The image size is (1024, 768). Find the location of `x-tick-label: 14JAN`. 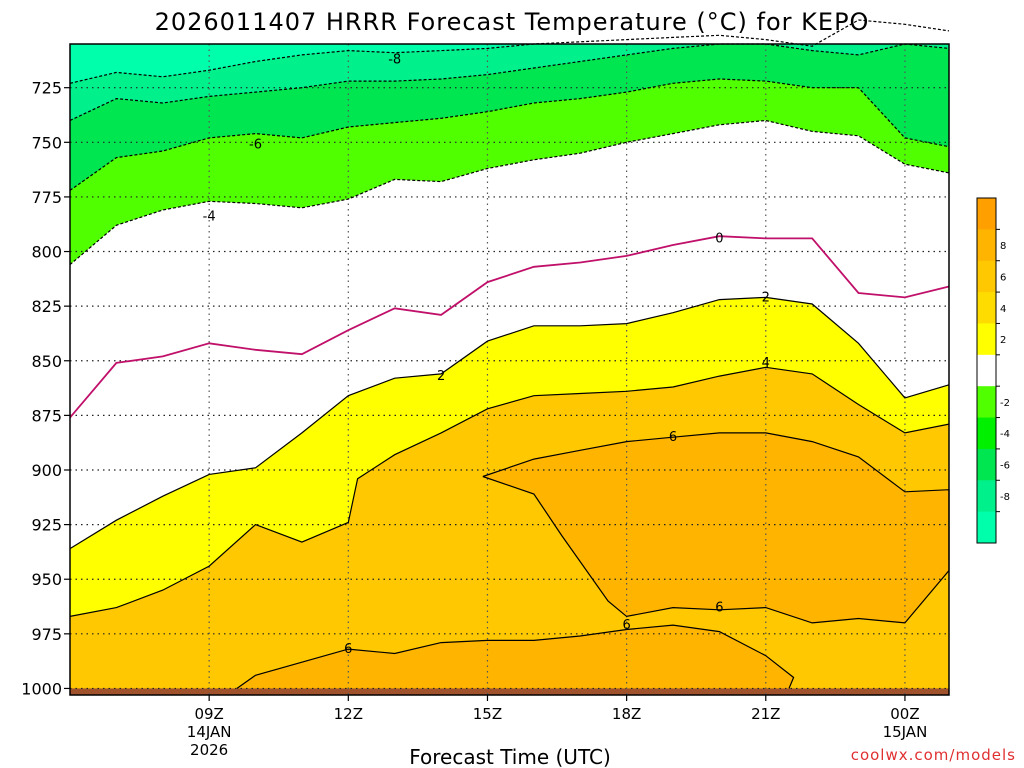

x-tick-label: 14JAN is located at coordinates (209, 732).